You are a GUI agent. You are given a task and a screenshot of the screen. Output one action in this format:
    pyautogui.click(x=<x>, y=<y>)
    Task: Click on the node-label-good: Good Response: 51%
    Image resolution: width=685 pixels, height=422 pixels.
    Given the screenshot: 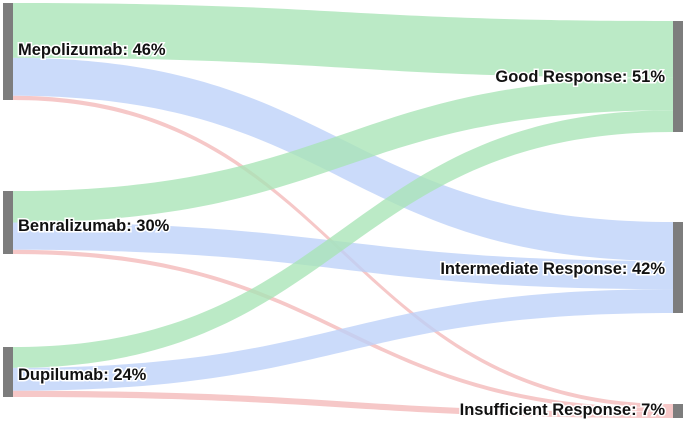 What is the action you would take?
    pyautogui.click(x=580, y=77)
    